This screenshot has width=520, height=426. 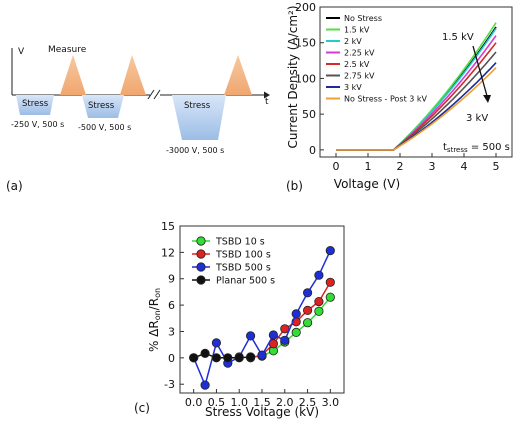 I want to click on tstress-sub: stress, so click(x=457, y=150).